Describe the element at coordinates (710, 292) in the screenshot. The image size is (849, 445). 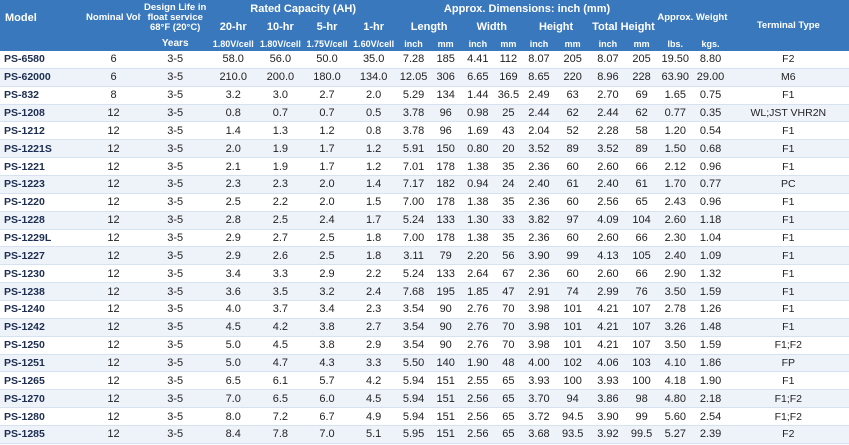
I see `cell-weight-kgs: 1.59` at that location.